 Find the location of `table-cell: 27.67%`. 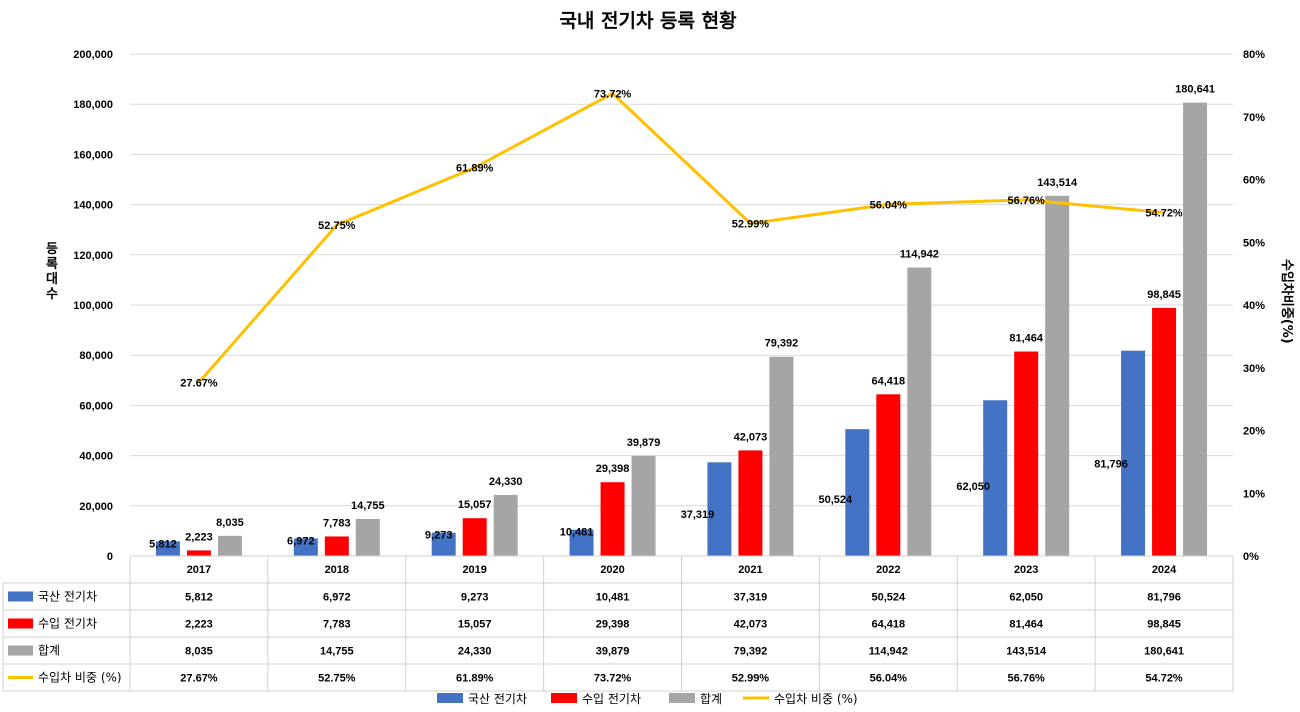

table-cell: 27.67% is located at coordinates (199, 679).